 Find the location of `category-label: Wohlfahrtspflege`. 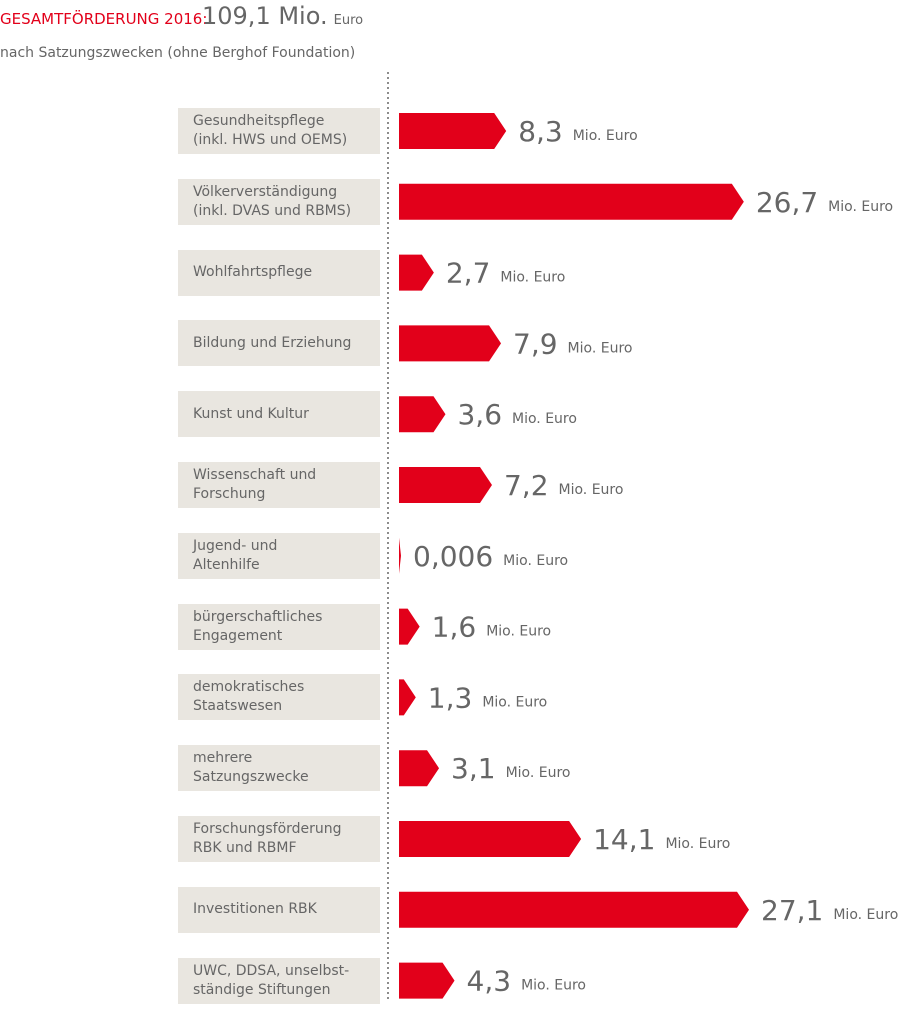

category-label: Wohlfahrtspflege is located at coordinates (279, 272).